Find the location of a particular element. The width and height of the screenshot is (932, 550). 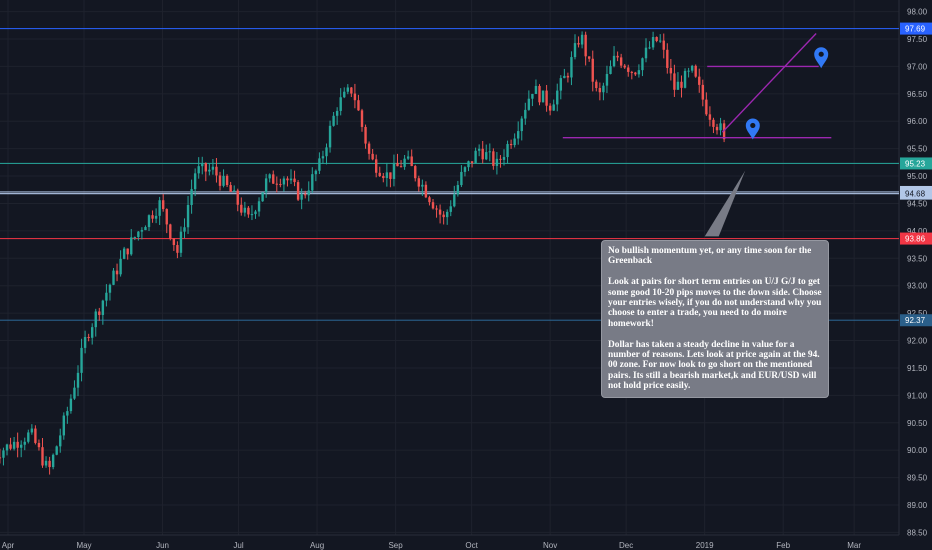

y-tick-label: 88.50 is located at coordinates (917, 532).